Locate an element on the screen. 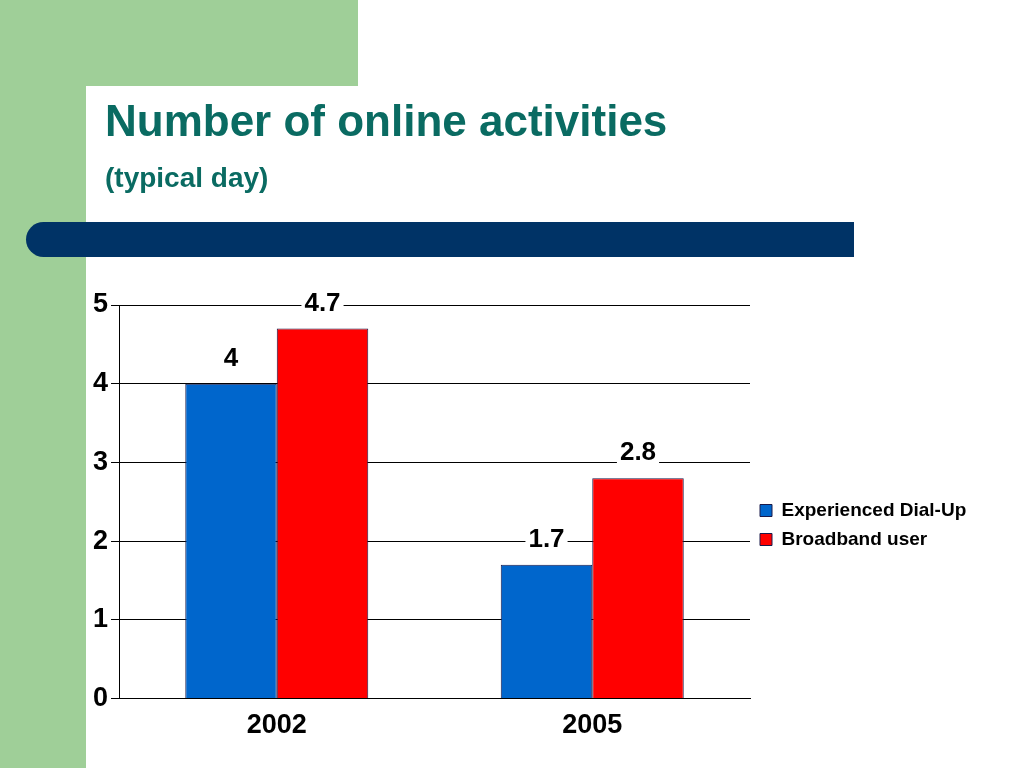 This screenshot has height=768, width=1024. legend-label: Experienced Dial-Up is located at coordinates (874, 509).